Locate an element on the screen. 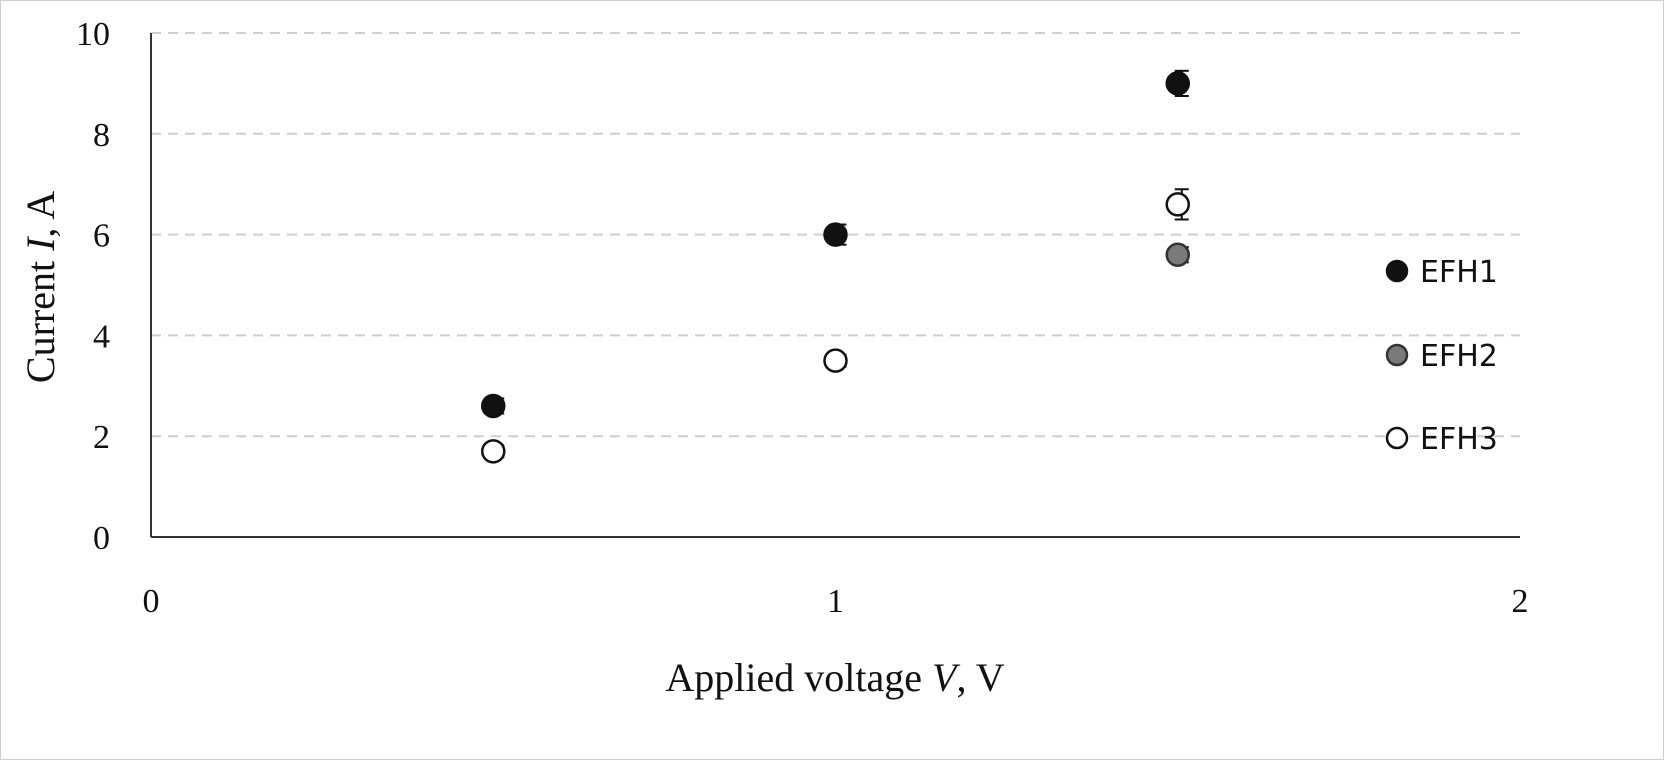 Image resolution: width=1666 pixels, height=762 pixels. x-tick-labels: 0 1 2 is located at coordinates (836, 601).